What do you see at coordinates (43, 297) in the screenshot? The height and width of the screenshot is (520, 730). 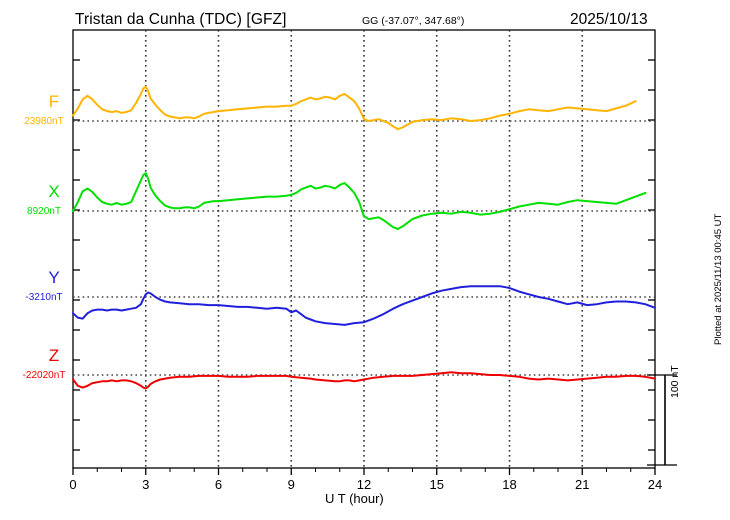 I see `component-baseline-Y: -3210nT` at bounding box center [43, 297].